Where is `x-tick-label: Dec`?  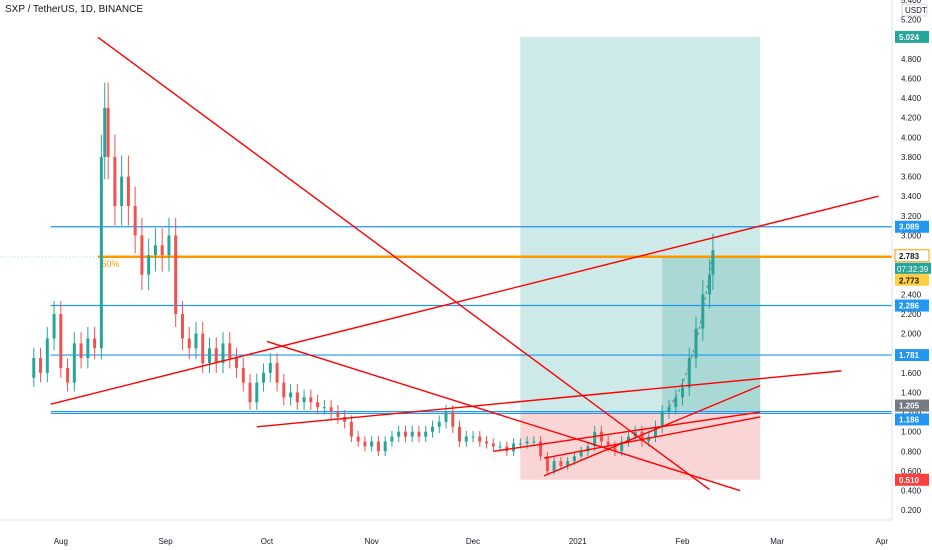 x-tick-label: Dec is located at coordinates (473, 541).